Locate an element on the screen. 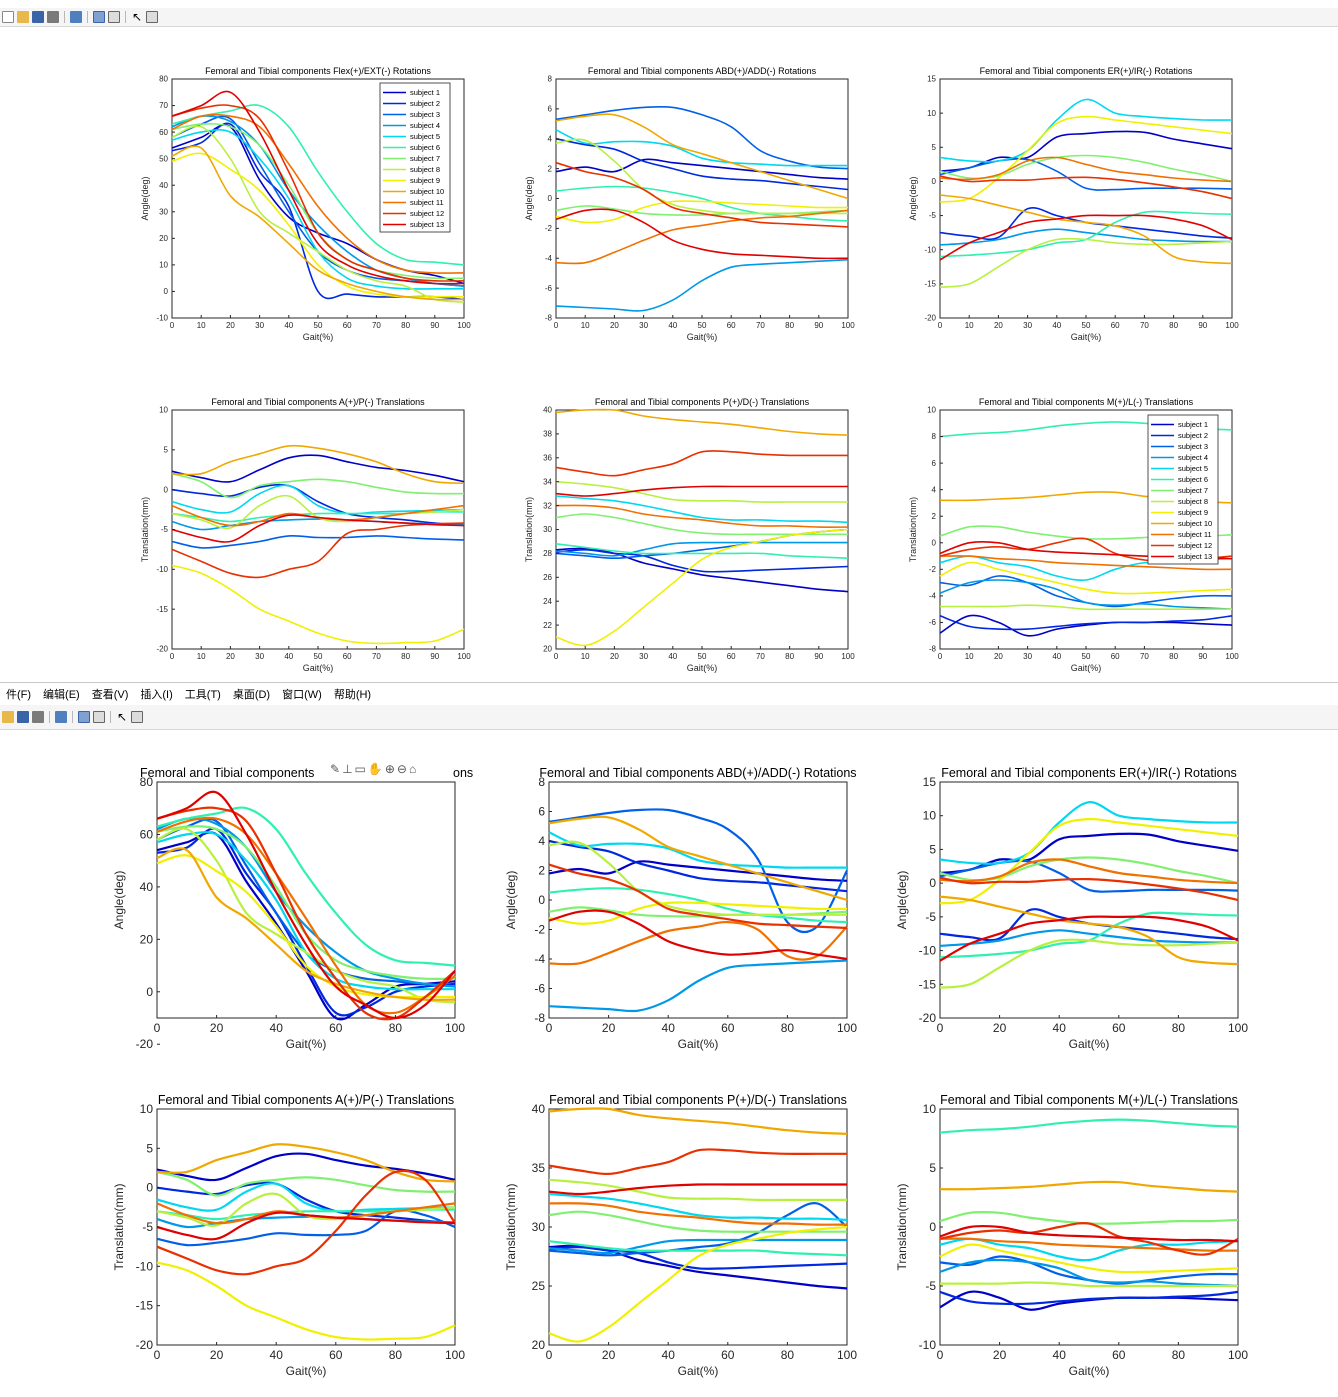 The height and width of the screenshot is (1397, 1338). brush-icon: ✎ is located at coordinates (335, 769).